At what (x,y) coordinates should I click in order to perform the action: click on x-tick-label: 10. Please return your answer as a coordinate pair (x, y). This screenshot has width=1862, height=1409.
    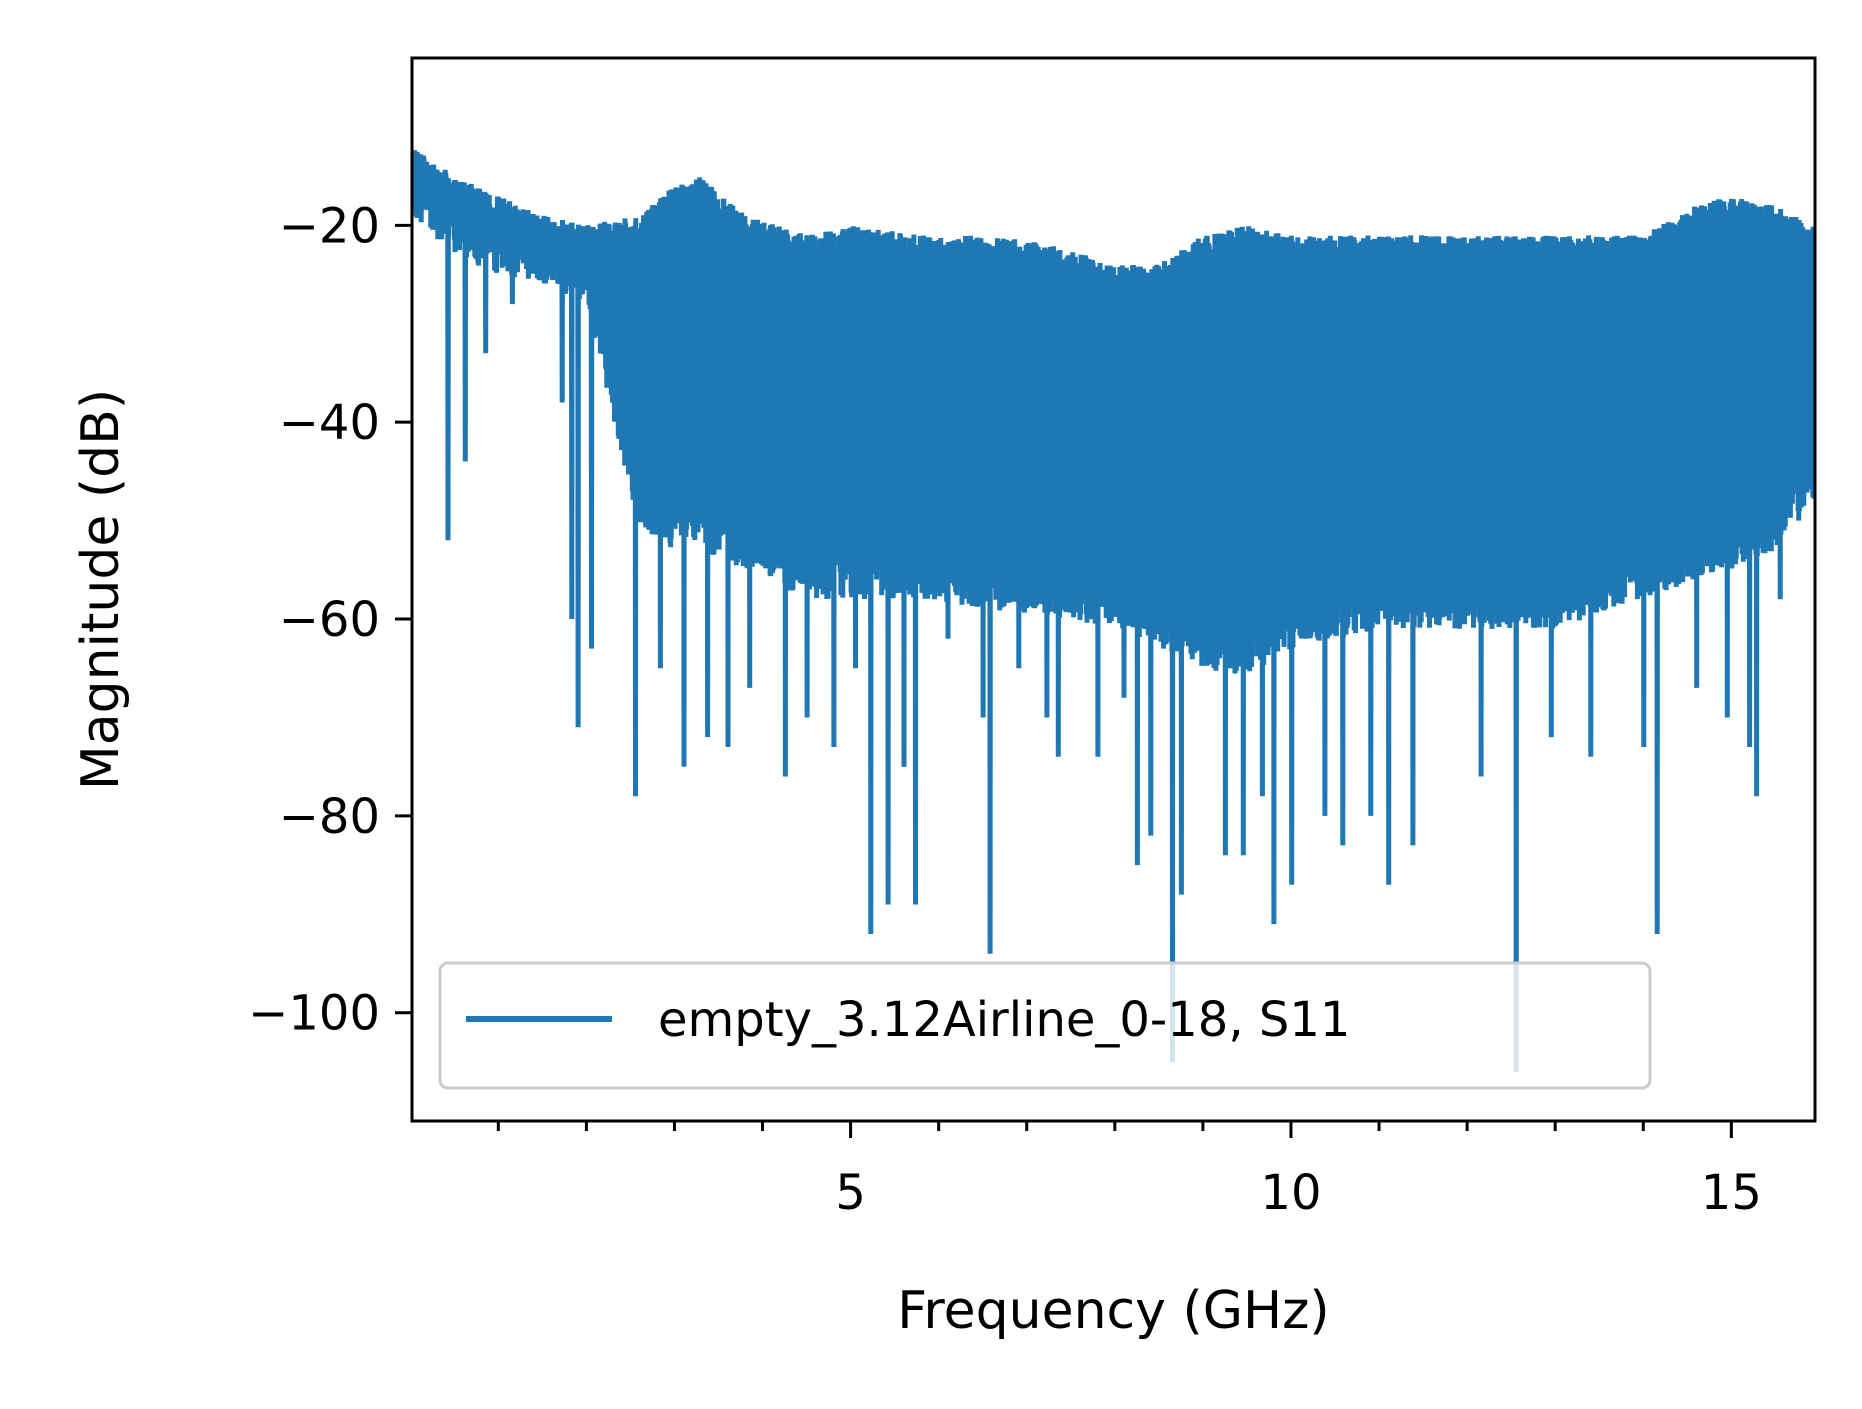
    Looking at the image, I should click on (1290, 1193).